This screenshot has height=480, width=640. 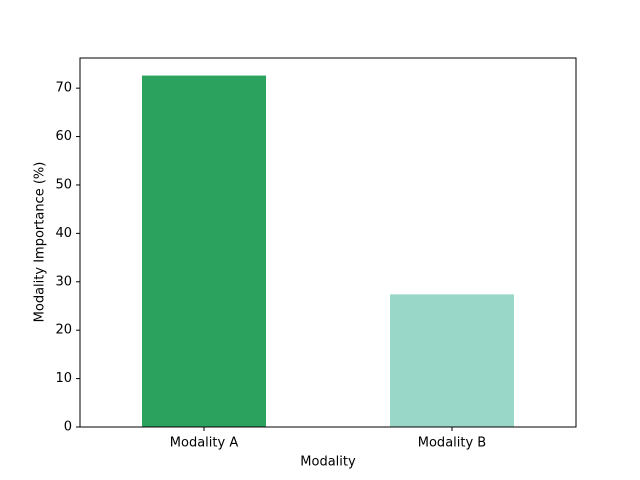 I want to click on x-tick-label: Modality A, so click(x=204, y=443).